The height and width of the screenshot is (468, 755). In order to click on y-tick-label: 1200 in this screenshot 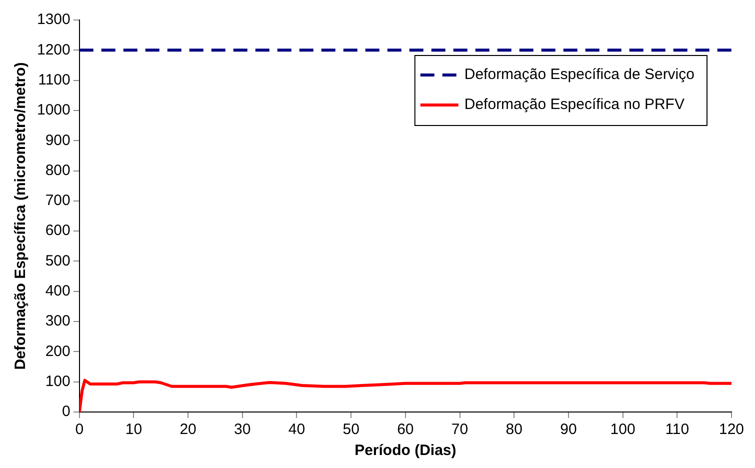, I will do `click(53, 49)`.